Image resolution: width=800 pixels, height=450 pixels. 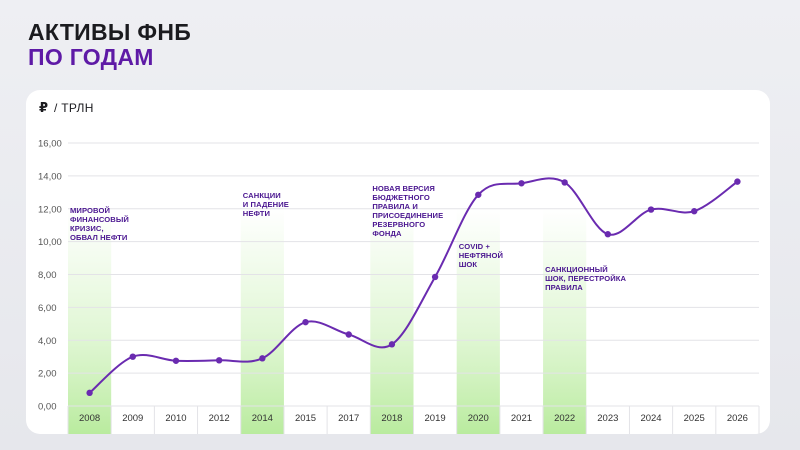 What do you see at coordinates (87, 228) in the screenshot?
I see `annotation-line: КРИЗИС,` at bounding box center [87, 228].